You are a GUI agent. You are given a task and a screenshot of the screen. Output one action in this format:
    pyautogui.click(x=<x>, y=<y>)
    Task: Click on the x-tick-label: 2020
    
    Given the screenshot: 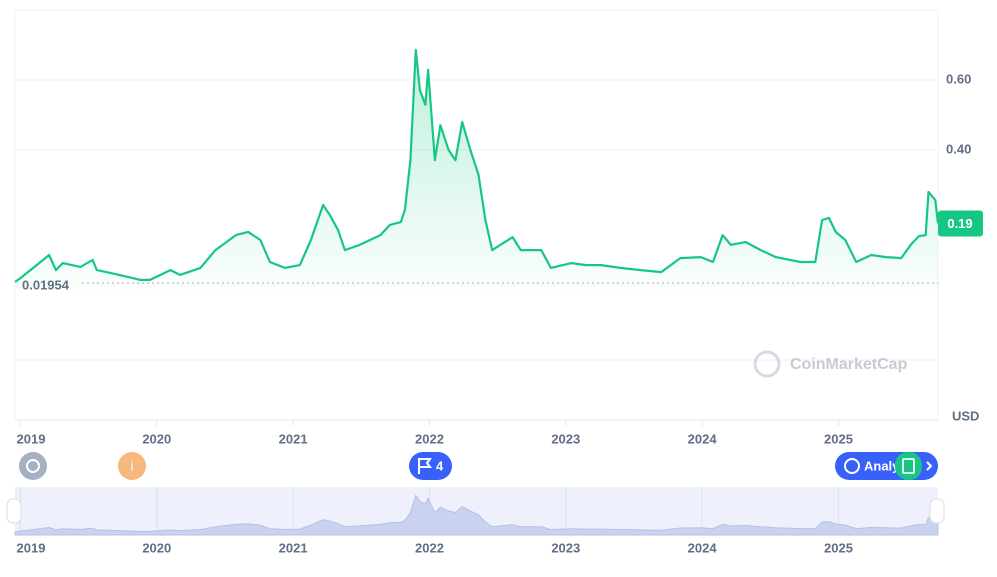 What is the action you would take?
    pyautogui.click(x=156, y=438)
    